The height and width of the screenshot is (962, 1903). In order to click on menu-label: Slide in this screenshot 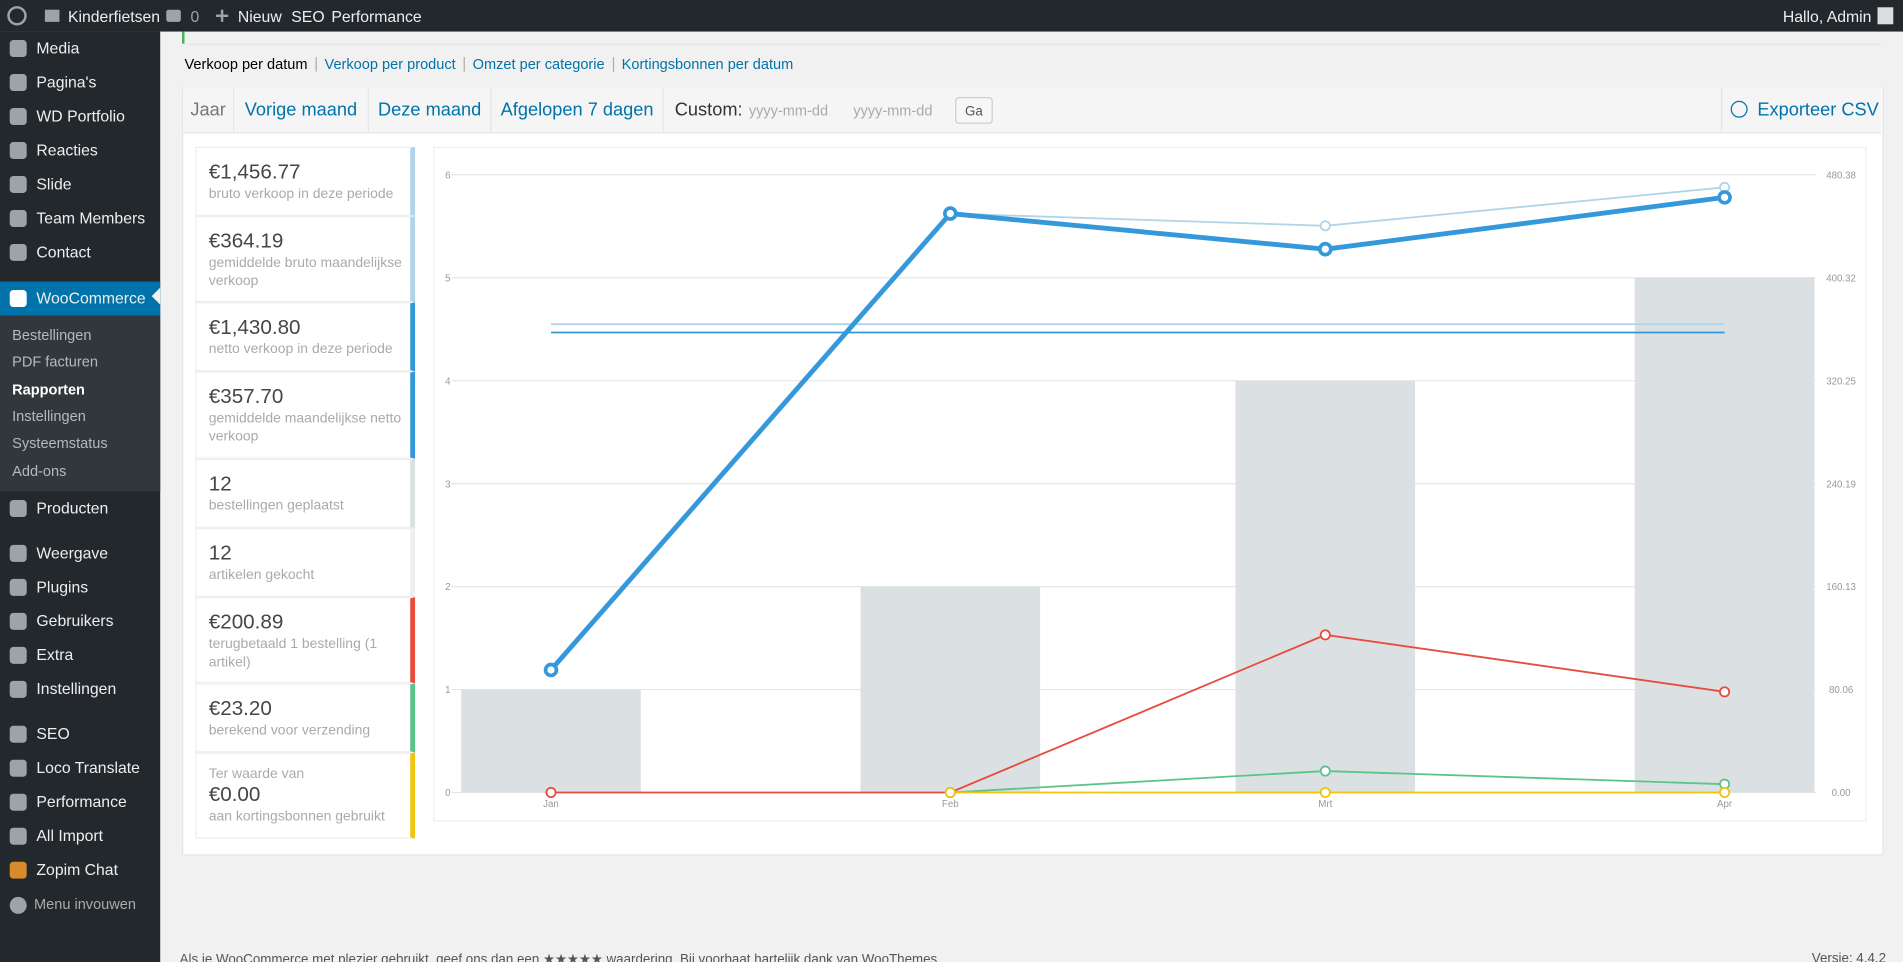, I will do `click(54, 183)`.